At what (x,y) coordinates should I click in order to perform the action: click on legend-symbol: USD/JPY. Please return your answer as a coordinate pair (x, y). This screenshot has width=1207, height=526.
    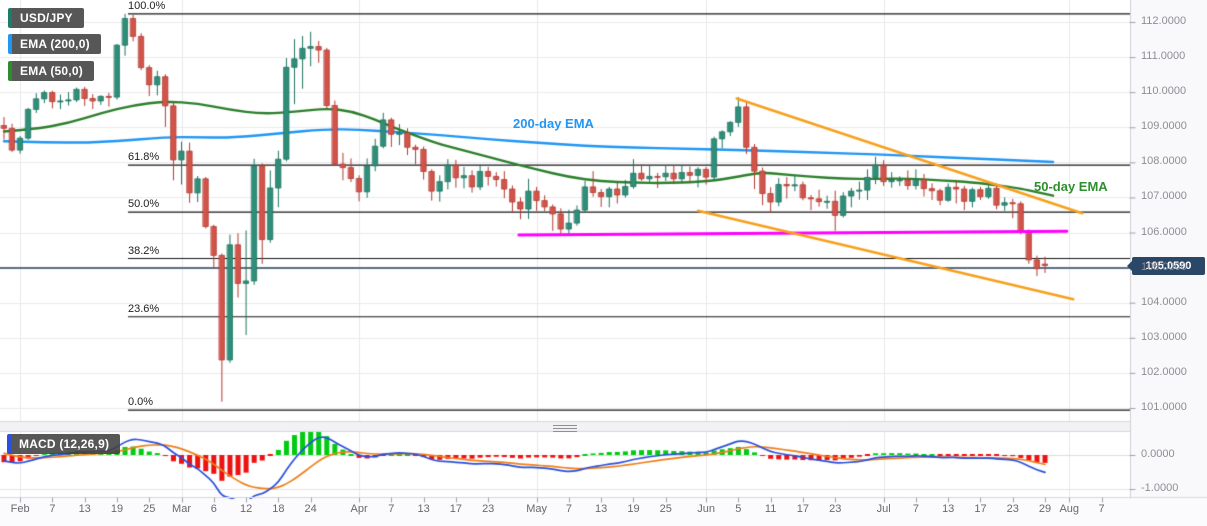
    Looking at the image, I should click on (46, 18).